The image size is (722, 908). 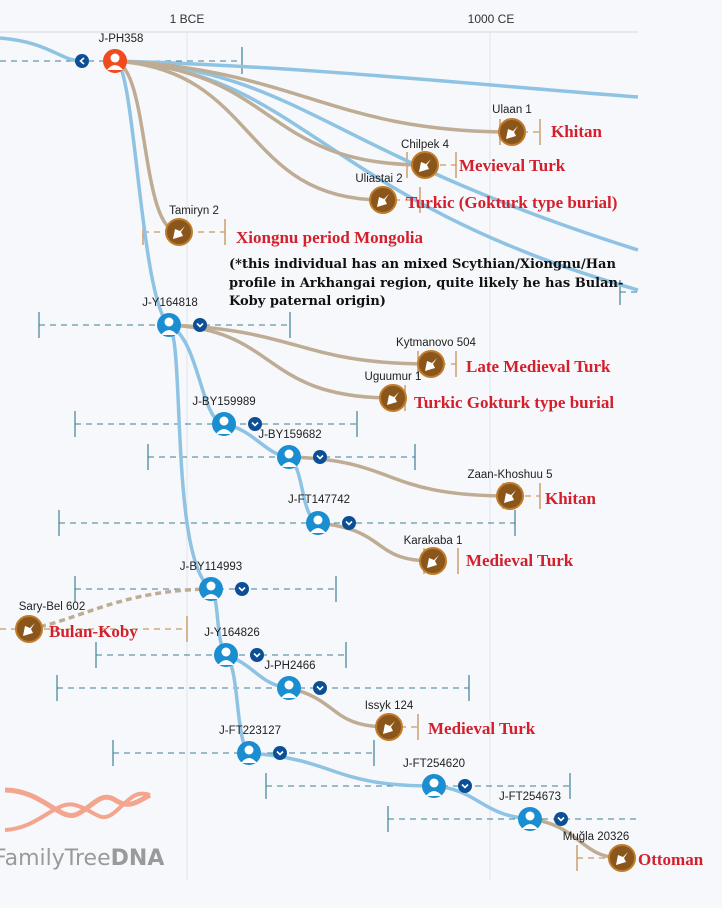 What do you see at coordinates (434, 764) in the screenshot?
I see `node-label: J-FT254620` at bounding box center [434, 764].